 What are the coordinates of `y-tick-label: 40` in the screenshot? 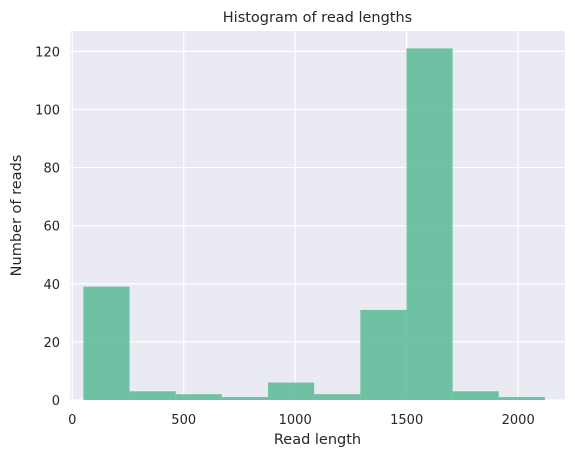 It's located at (51, 285).